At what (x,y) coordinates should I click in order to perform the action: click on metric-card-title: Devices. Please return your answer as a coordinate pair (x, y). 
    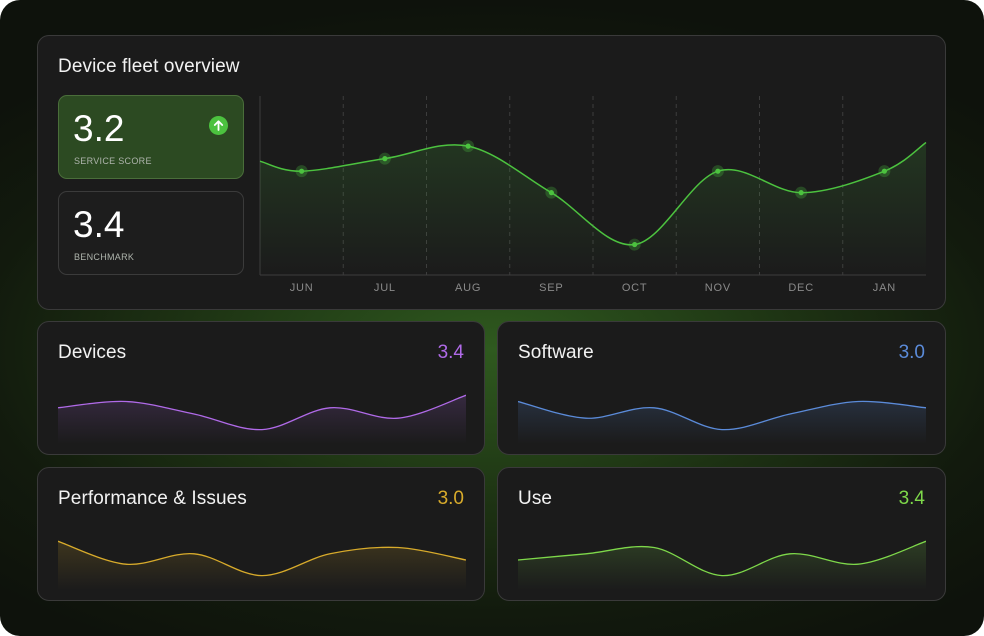
    Looking at the image, I should click on (92, 352).